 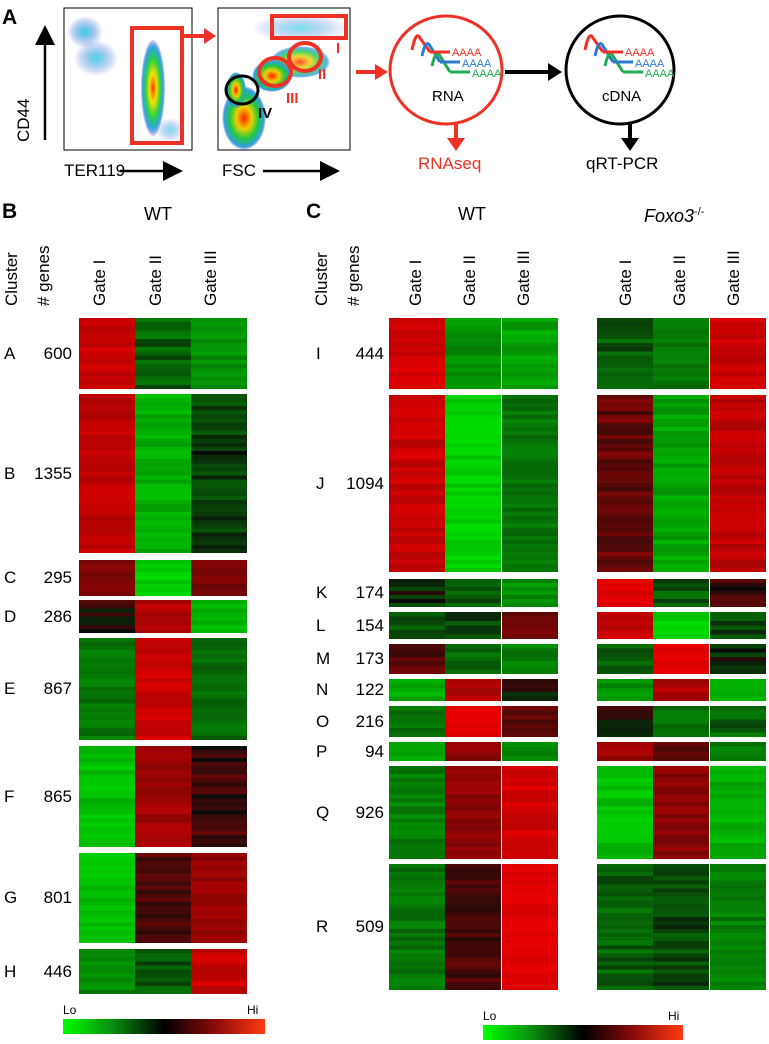 What do you see at coordinates (128, 79) in the screenshot?
I see `flow-plot-ter119` at bounding box center [128, 79].